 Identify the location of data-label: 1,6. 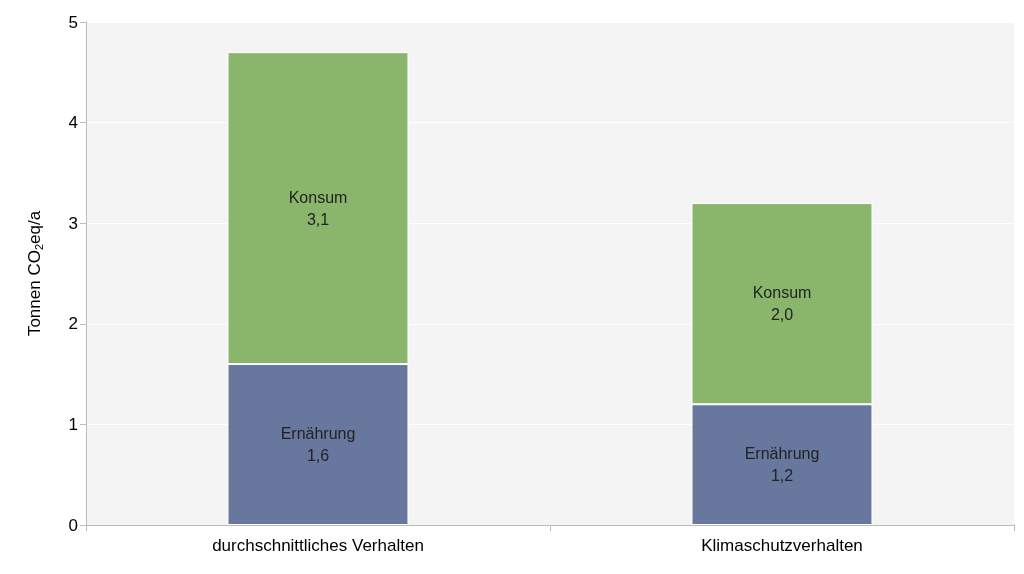
(318, 456).